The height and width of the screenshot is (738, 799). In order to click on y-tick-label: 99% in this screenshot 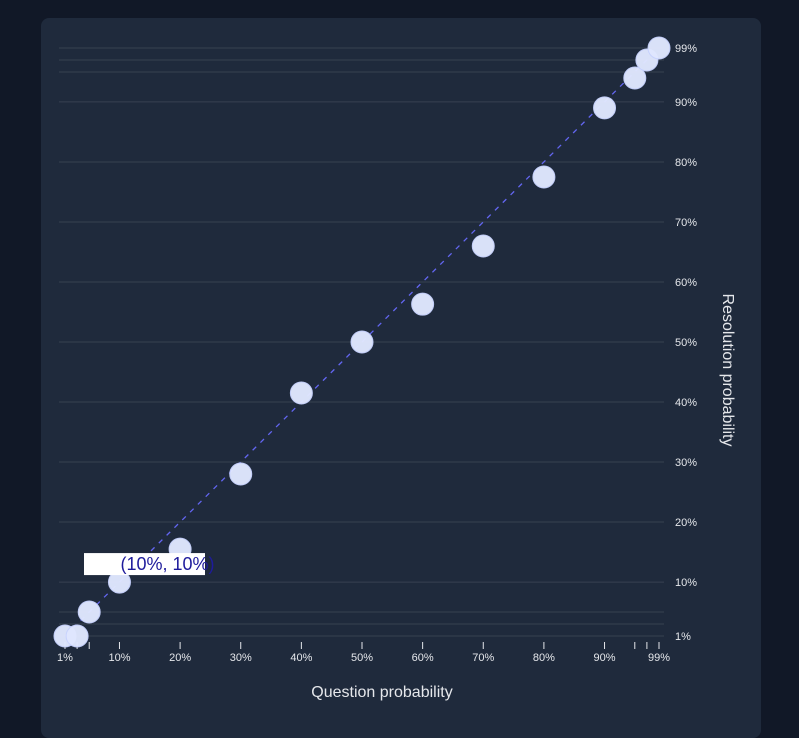, I will do `click(686, 49)`.